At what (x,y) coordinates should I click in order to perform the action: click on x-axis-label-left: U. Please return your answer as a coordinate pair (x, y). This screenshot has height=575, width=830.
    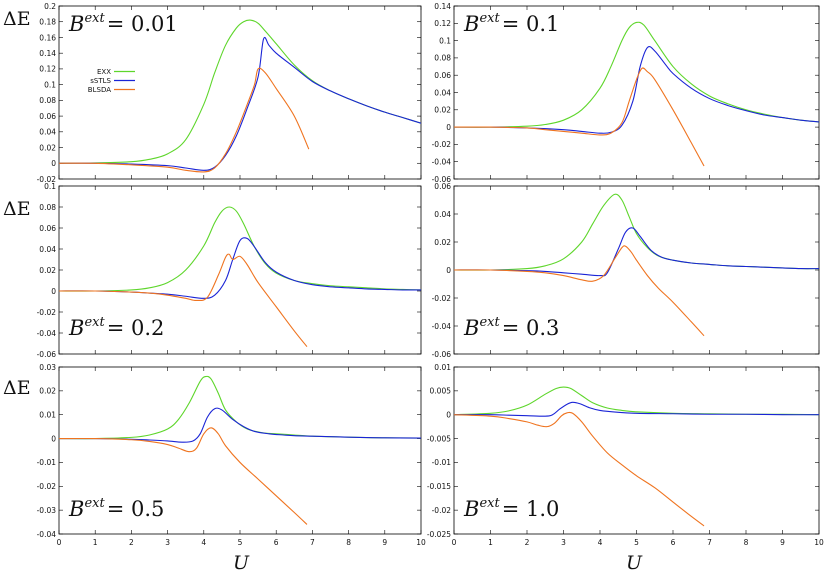
    Looking at the image, I should click on (241, 563).